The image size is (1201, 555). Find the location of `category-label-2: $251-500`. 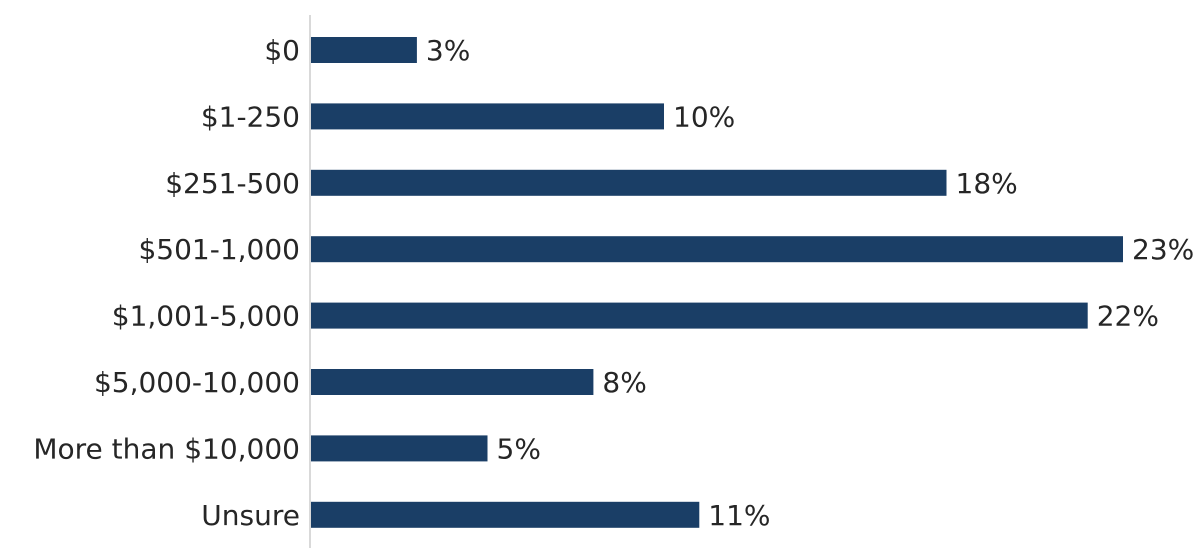

category-label-2: $251-500 is located at coordinates (232, 183).